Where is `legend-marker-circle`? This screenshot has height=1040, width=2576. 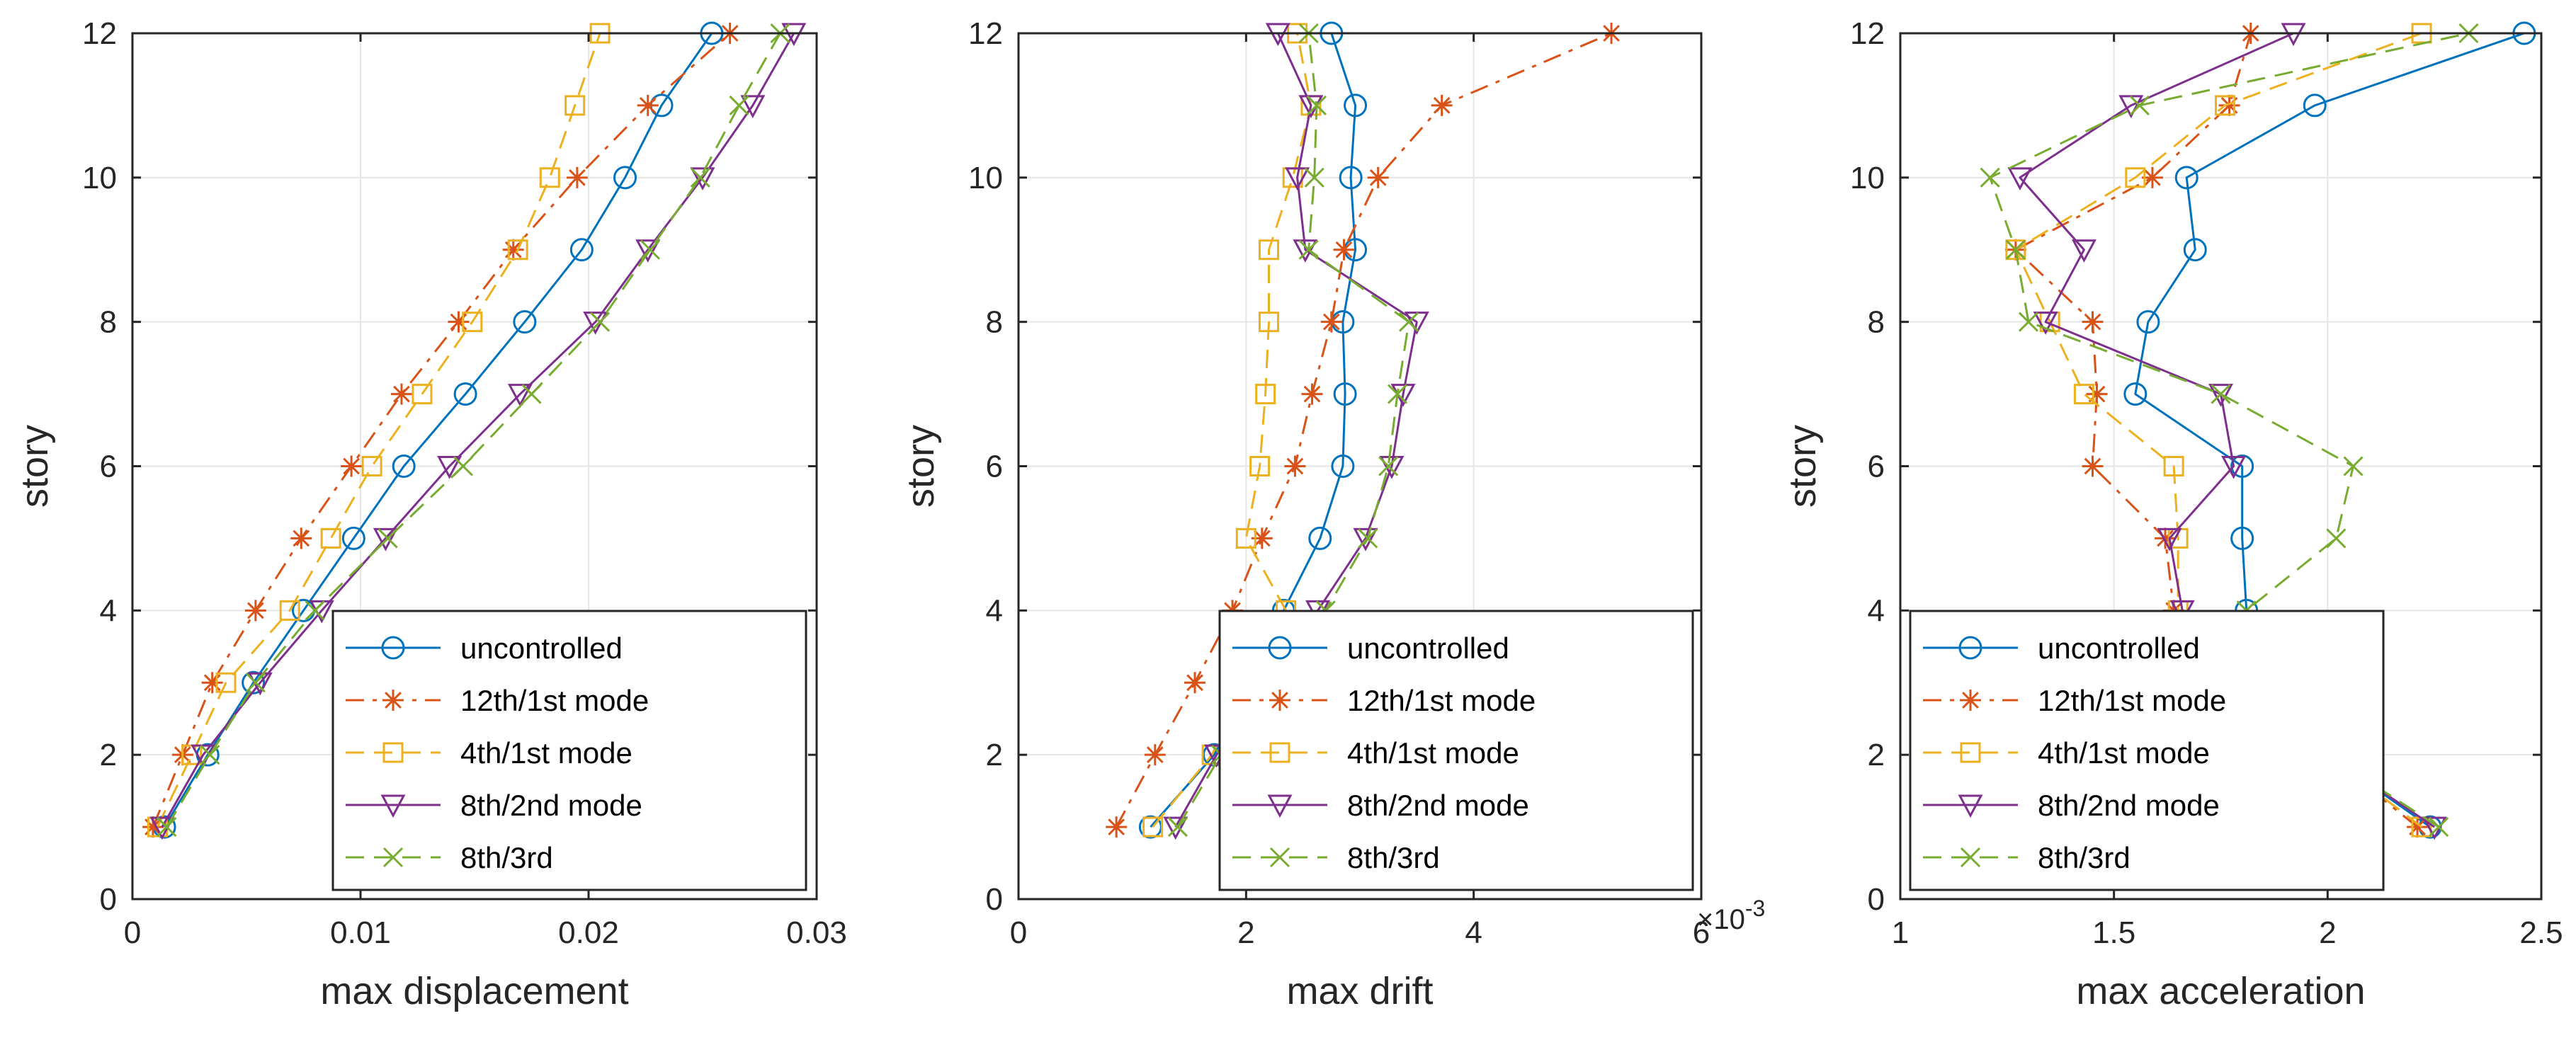 legend-marker-circle is located at coordinates (393, 648).